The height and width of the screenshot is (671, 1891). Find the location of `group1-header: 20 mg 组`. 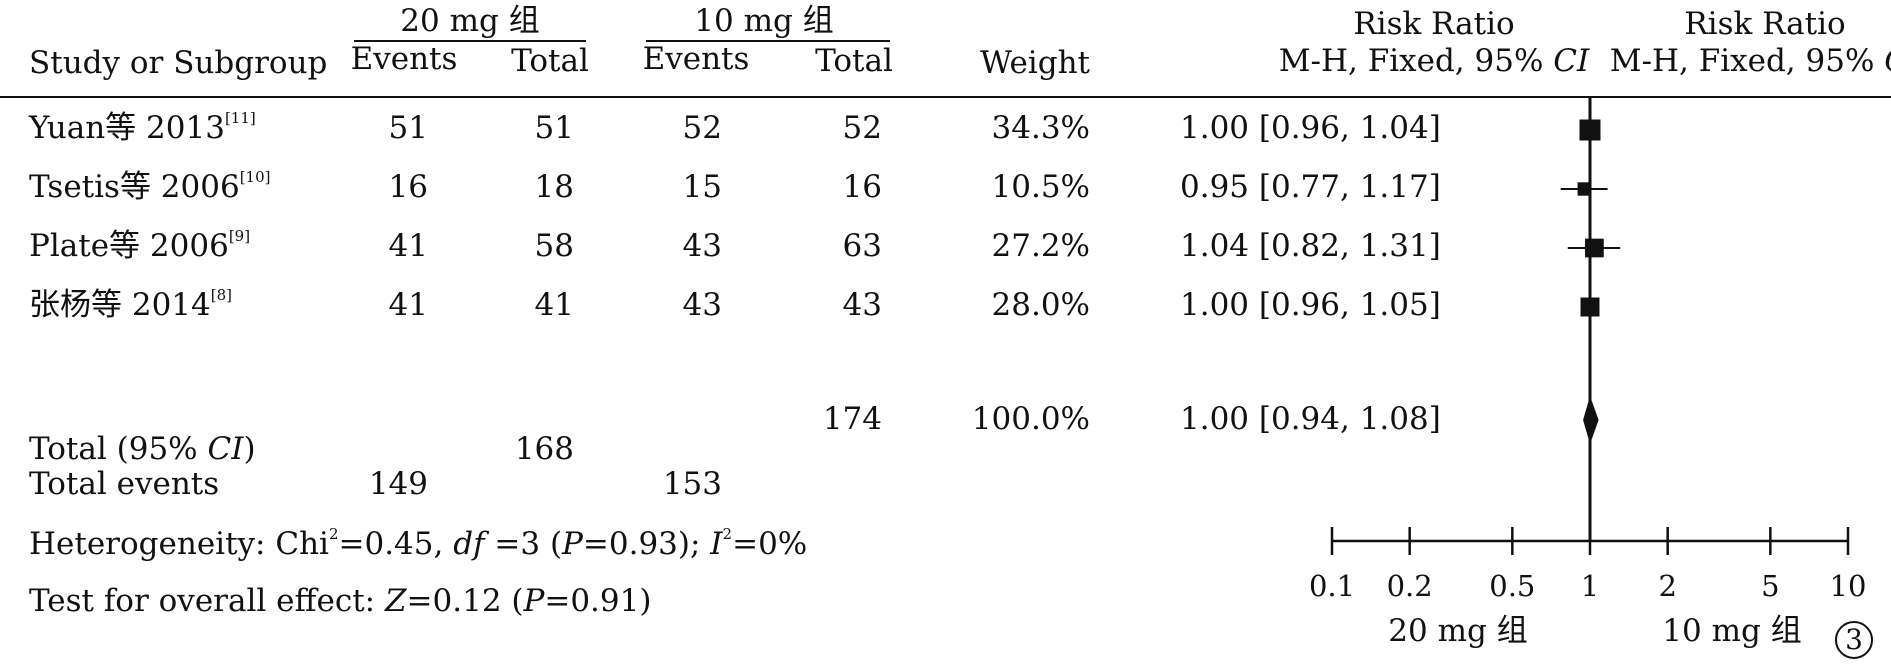

group1-header: 20 mg 组 is located at coordinates (470, 21).